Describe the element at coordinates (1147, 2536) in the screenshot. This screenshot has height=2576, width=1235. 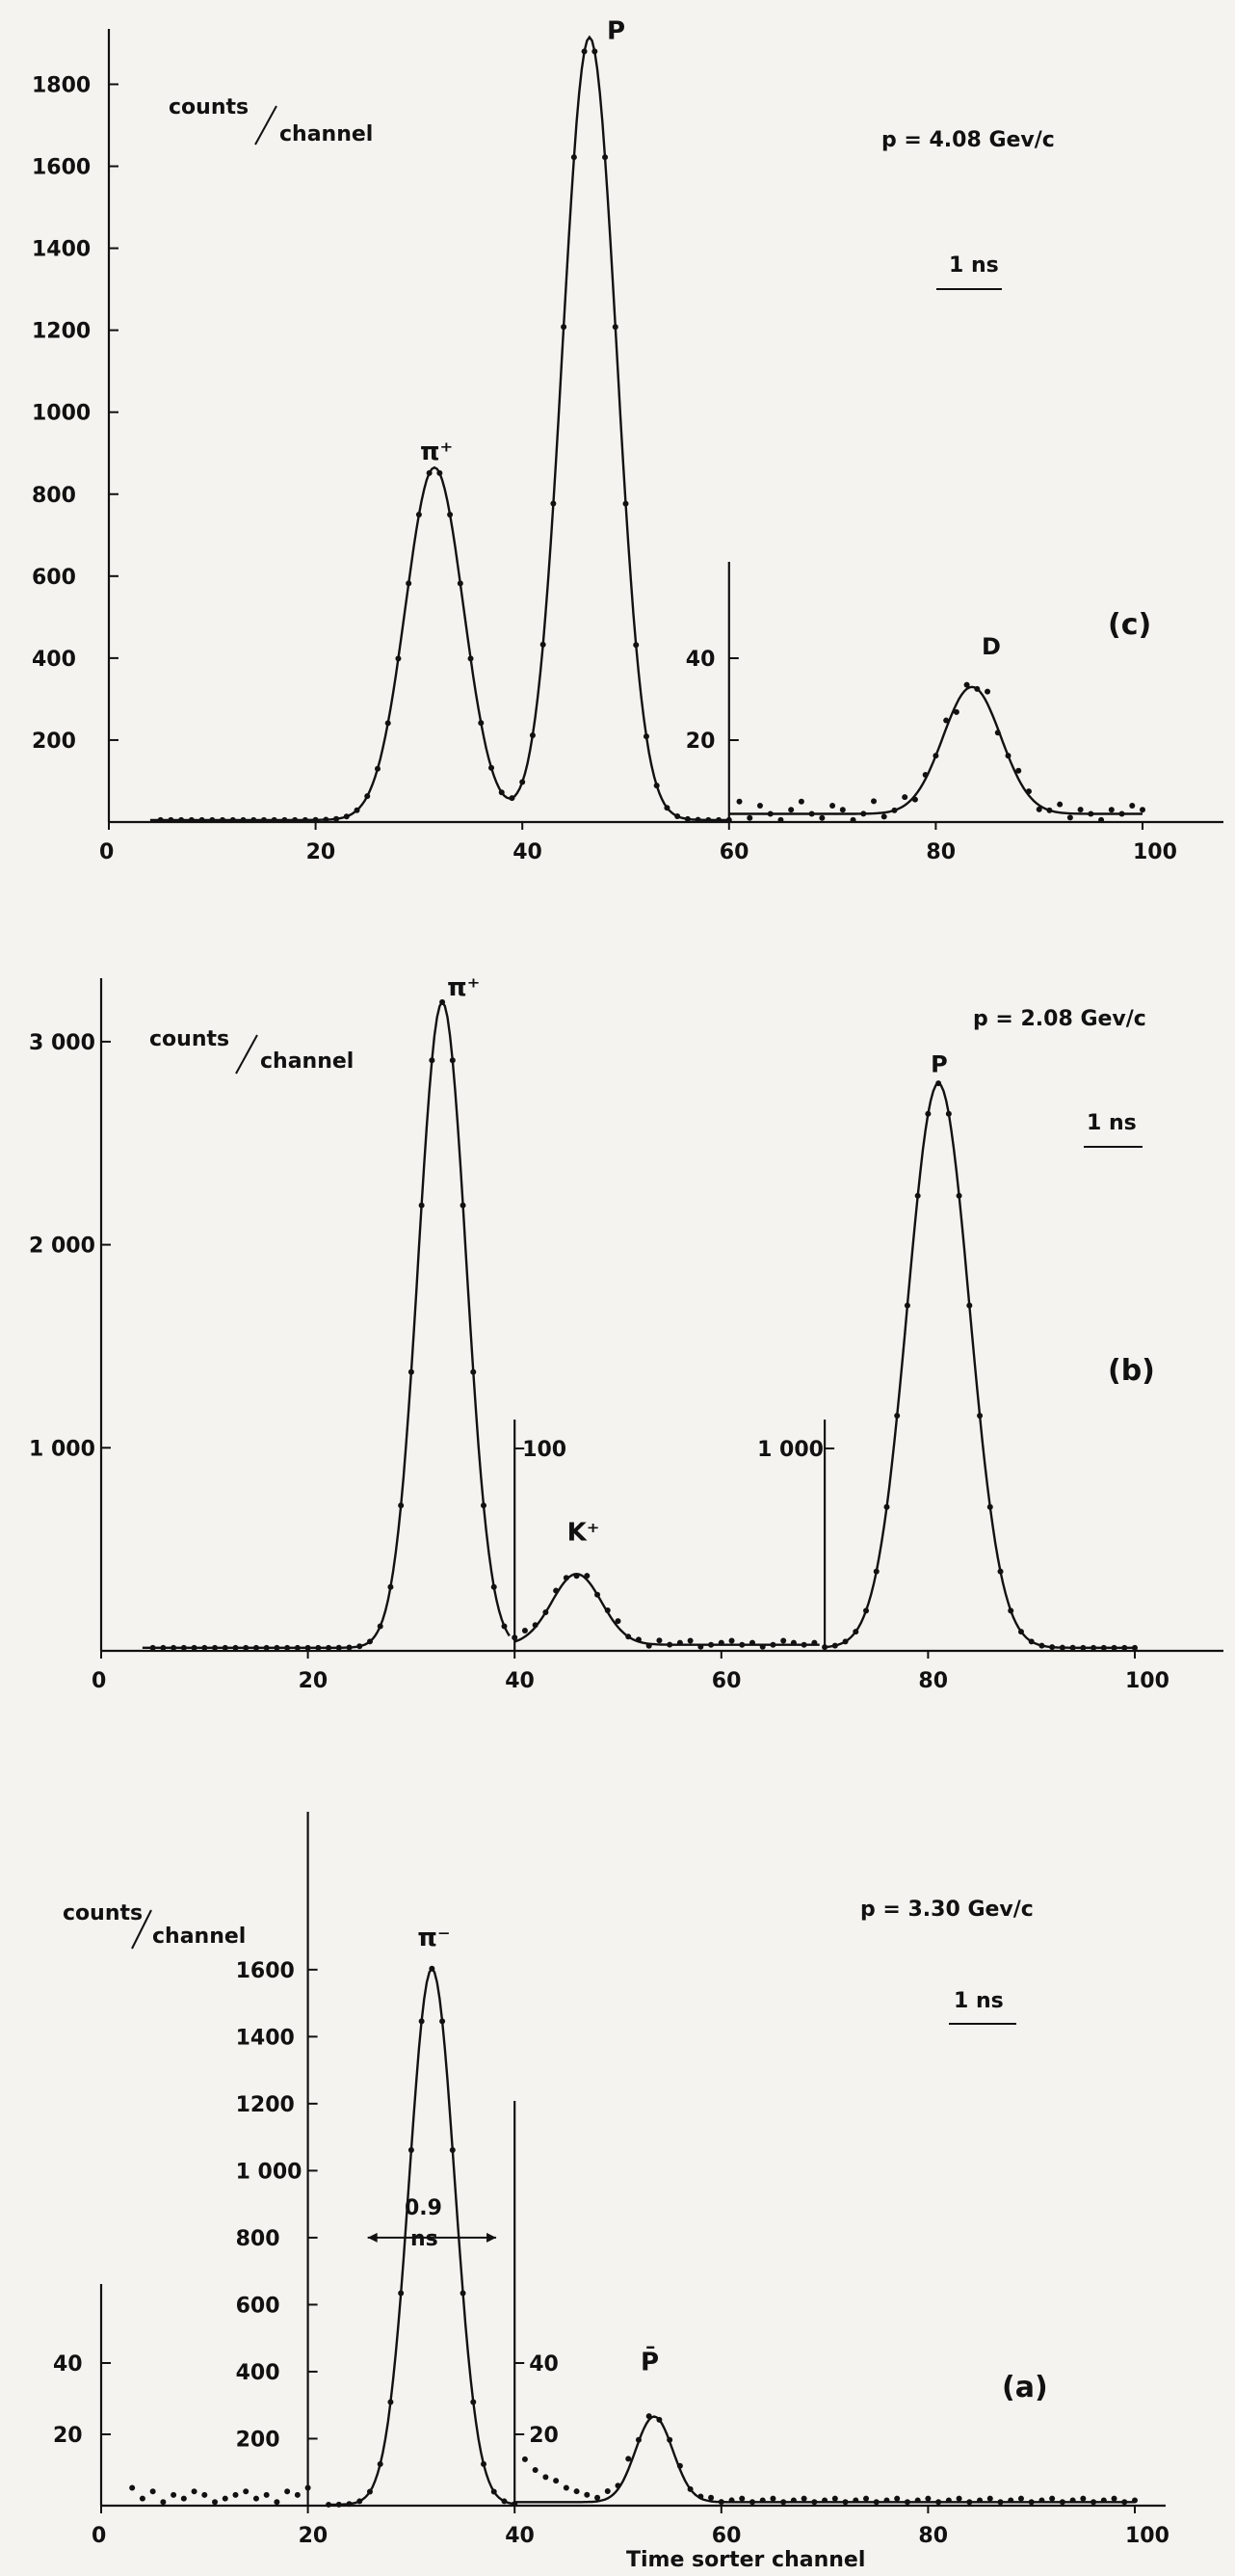
I see `panel-a-x-tick-label: 100` at that location.